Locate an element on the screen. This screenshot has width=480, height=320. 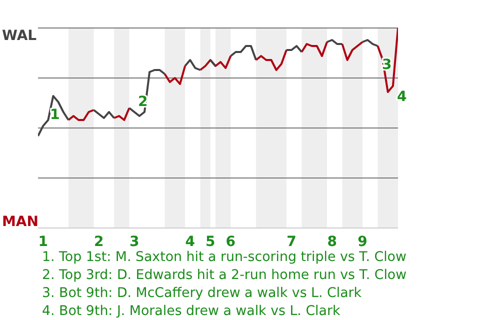
annotation: 4 is located at coordinates (402, 97).